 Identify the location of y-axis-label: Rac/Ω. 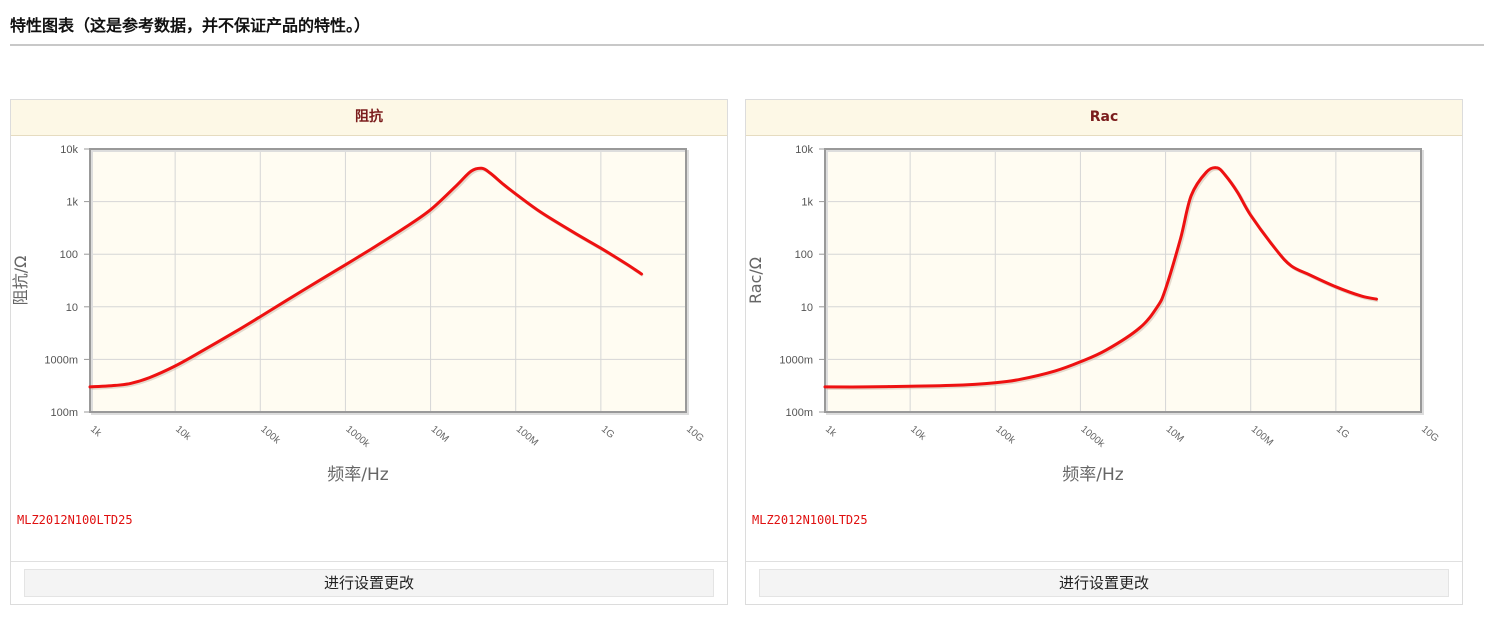
(755, 280).